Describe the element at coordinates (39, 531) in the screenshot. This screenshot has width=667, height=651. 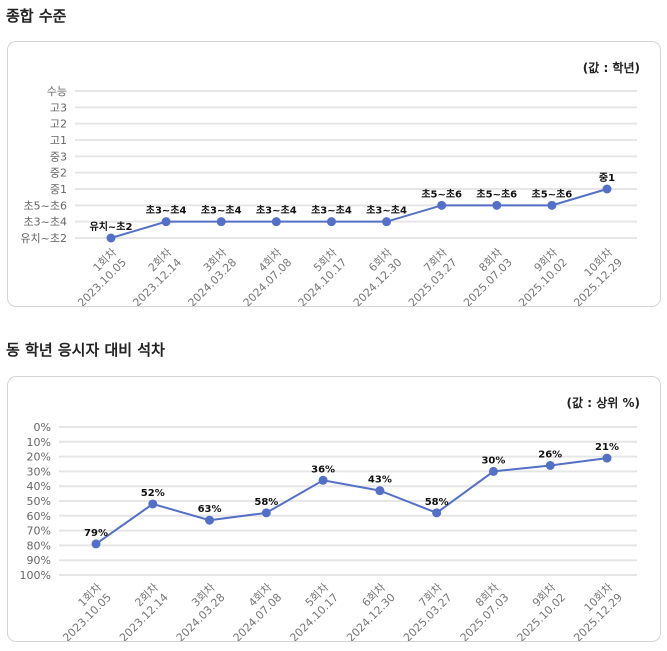
I see `y-tick-label: 70%` at that location.